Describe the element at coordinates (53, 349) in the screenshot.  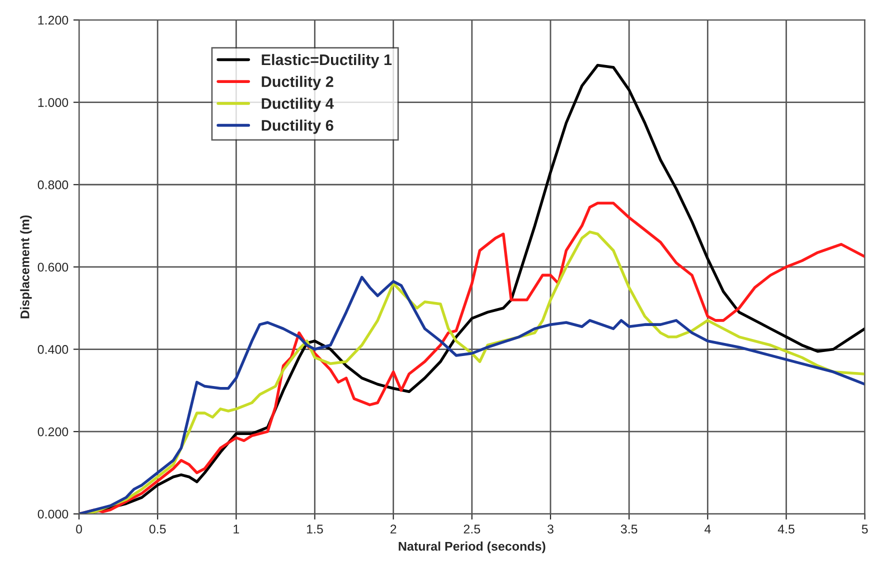
I see `y-tick-label: 0.400` at that location.